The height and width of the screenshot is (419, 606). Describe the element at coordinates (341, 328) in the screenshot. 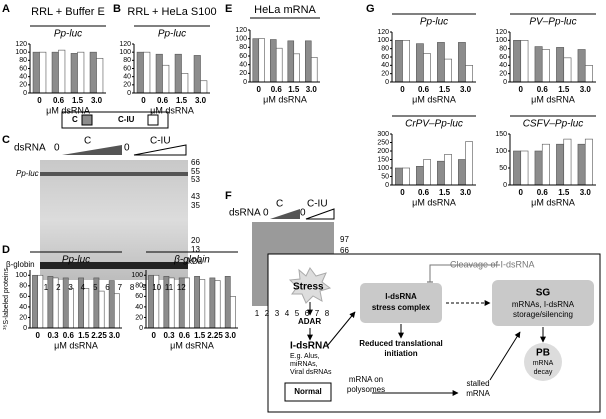

I see `arrow` at that location.